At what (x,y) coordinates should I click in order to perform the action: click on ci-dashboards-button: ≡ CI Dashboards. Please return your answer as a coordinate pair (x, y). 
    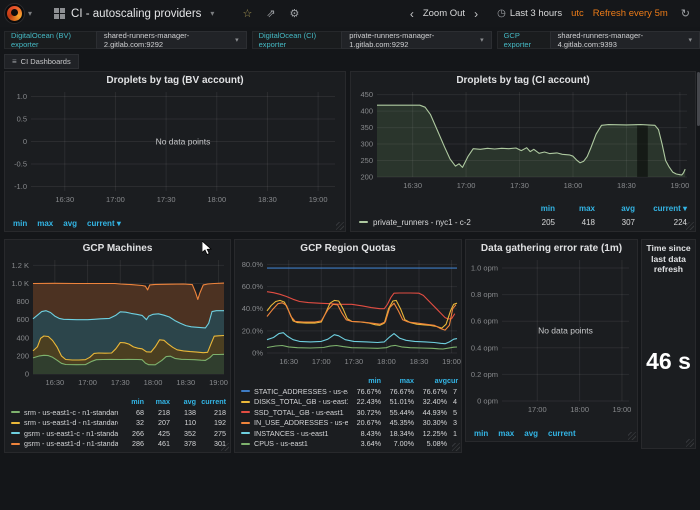
    Looking at the image, I should click on (41, 61).